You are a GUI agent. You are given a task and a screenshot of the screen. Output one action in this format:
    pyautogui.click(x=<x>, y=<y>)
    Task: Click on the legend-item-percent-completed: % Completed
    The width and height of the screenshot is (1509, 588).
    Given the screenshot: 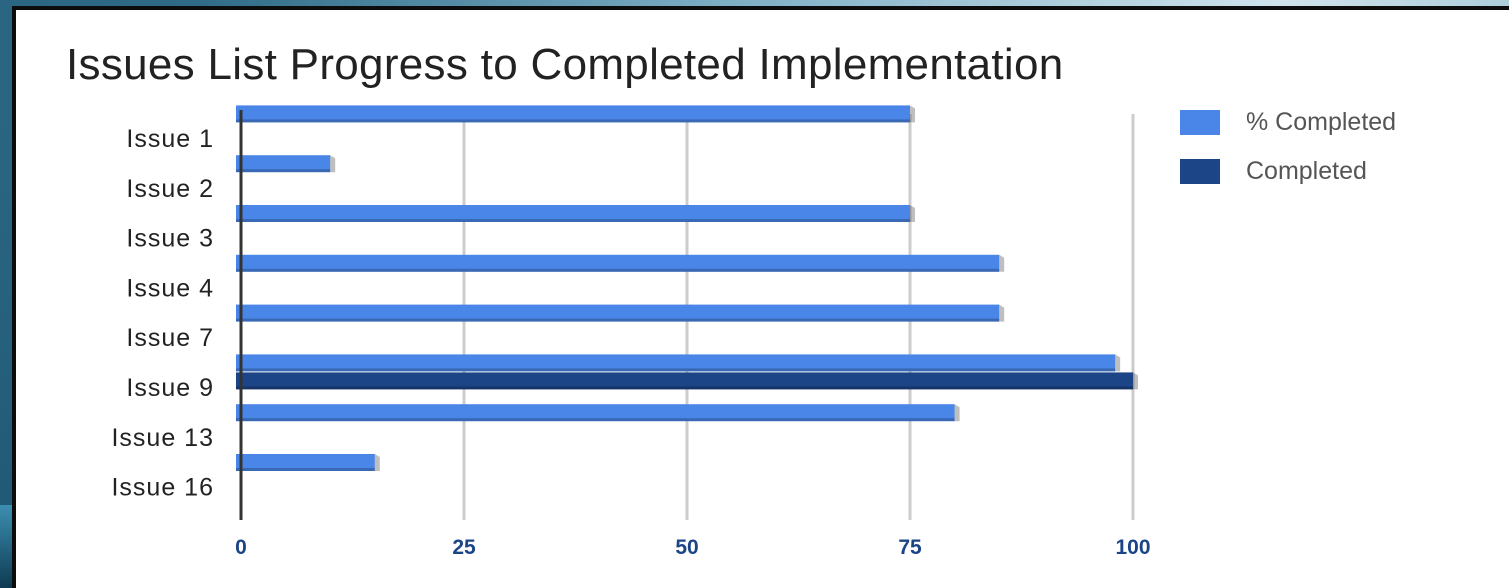 What is the action you would take?
    pyautogui.click(x=1288, y=122)
    